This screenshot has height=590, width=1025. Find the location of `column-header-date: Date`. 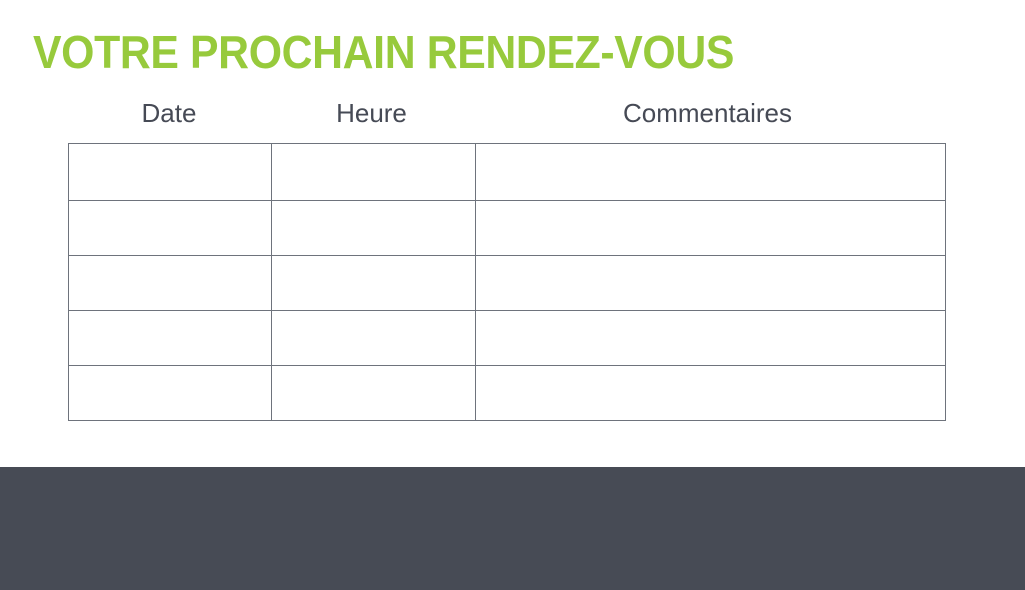

column-header-date: Date is located at coordinates (169, 113).